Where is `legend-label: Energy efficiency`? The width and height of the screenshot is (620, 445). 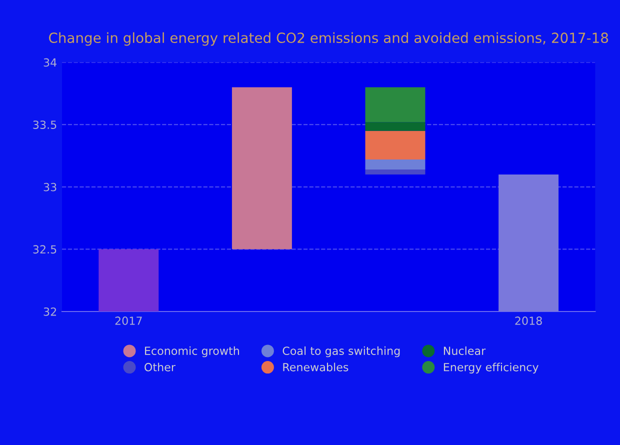 legend-label: Energy efficiency is located at coordinates (491, 368).